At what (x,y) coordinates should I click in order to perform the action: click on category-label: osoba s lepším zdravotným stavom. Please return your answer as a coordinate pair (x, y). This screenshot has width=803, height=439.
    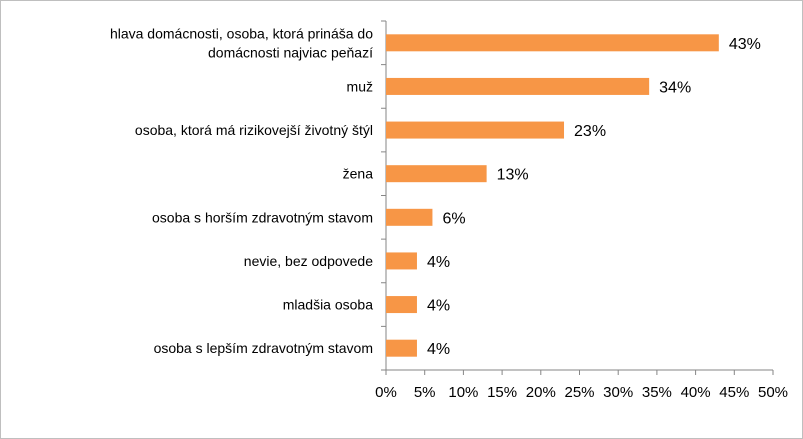
    Looking at the image, I should click on (263, 348).